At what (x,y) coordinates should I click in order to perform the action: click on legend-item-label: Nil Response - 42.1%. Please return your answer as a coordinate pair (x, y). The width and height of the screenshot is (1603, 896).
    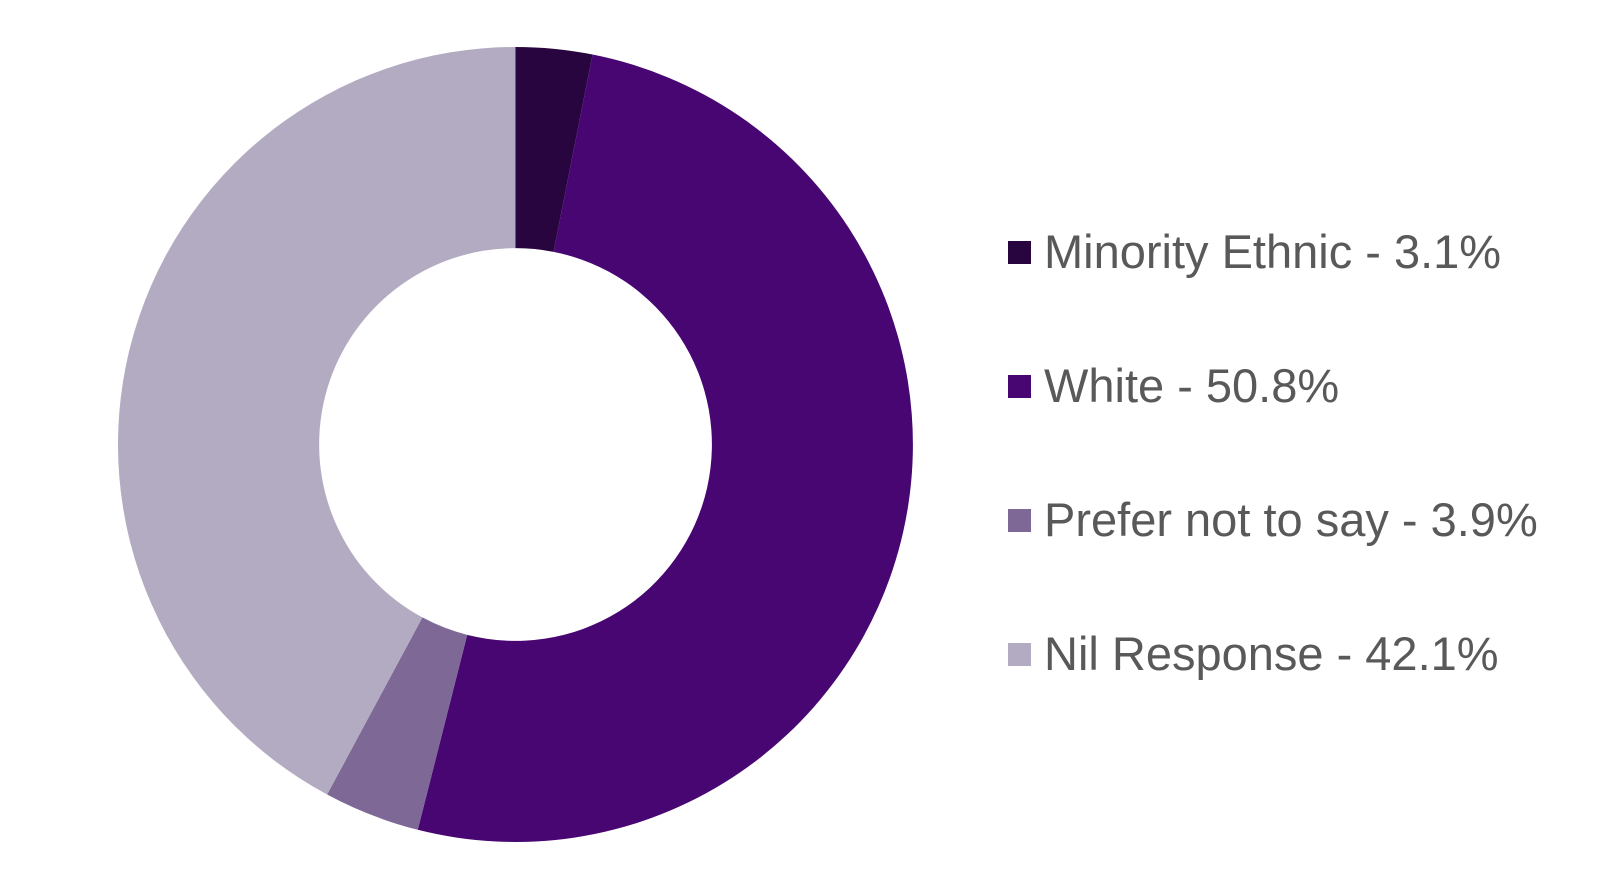
    Looking at the image, I should click on (1271, 653).